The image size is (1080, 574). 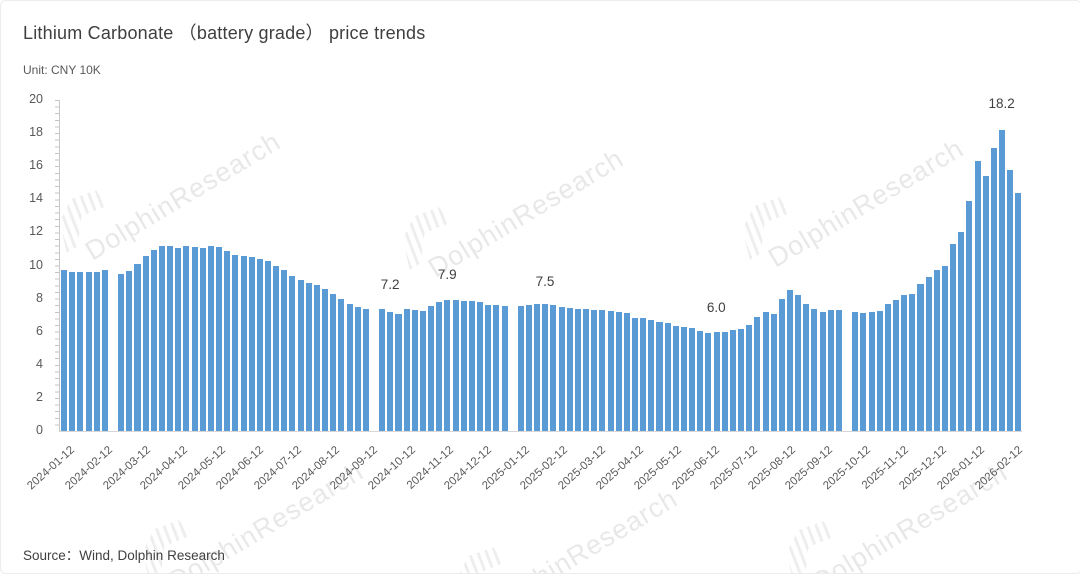 What do you see at coordinates (57, 265) in the screenshot?
I see `y-axis-minor-ticks` at bounding box center [57, 265].